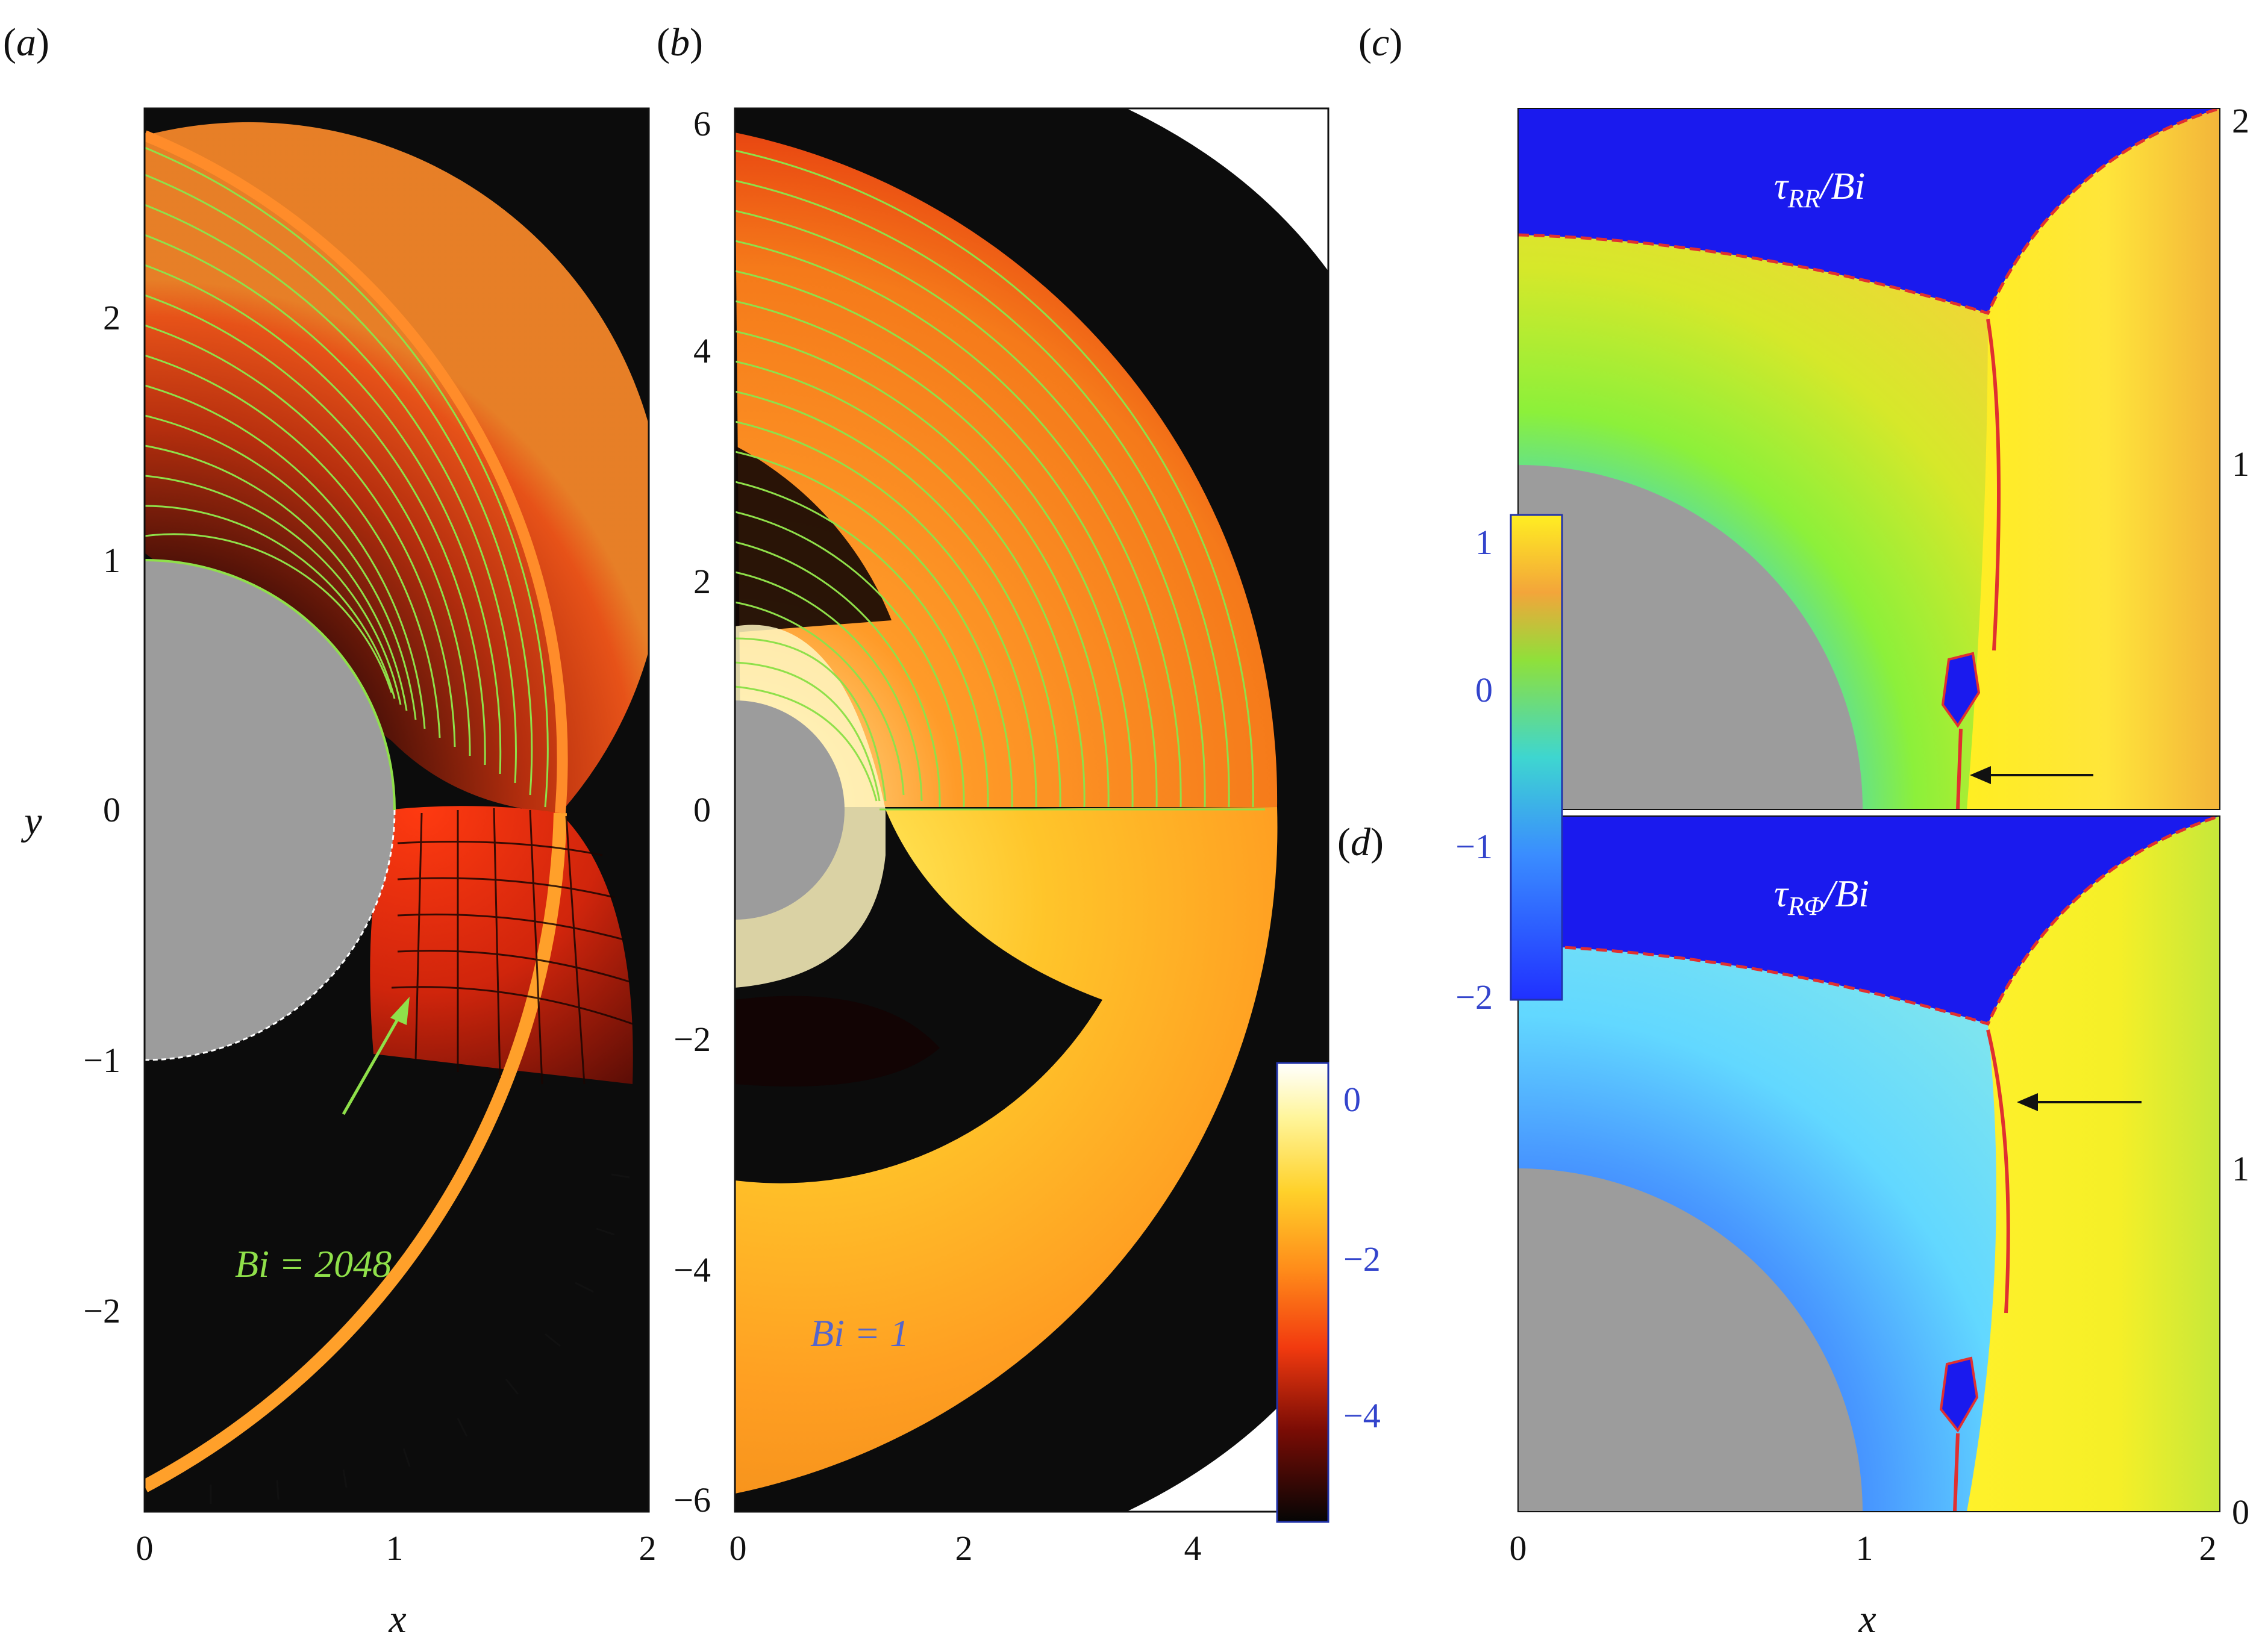 Image resolution: width=2259 pixels, height=1652 pixels. What do you see at coordinates (648, 1548) in the screenshot?
I see `panel-a-xtick: 2` at bounding box center [648, 1548].